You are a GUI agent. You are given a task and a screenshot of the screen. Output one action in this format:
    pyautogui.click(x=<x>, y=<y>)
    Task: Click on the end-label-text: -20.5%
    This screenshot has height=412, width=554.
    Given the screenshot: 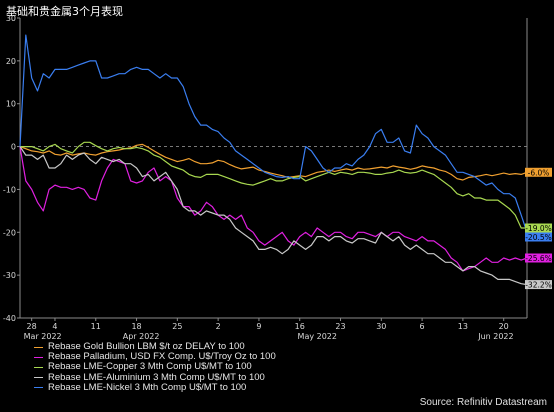 What is the action you would take?
    pyautogui.click(x=538, y=237)
    